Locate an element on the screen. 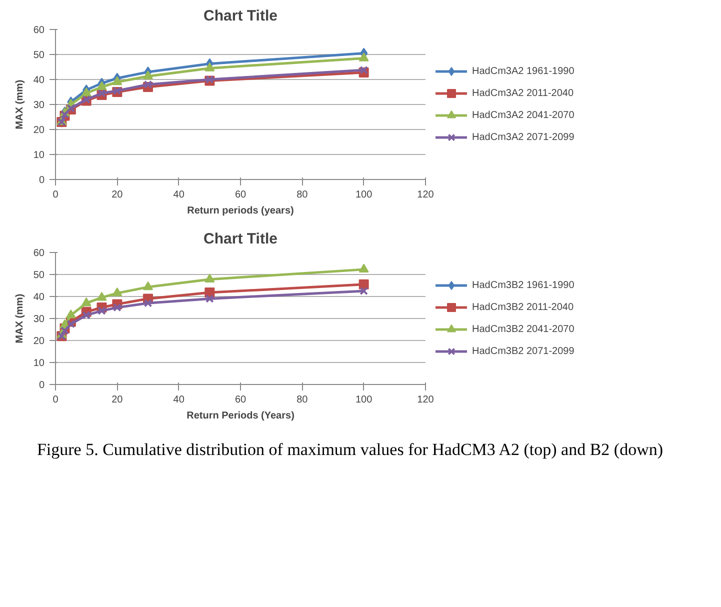  legend-label: HadCm3B2 2071-2099 is located at coordinates (523, 351).